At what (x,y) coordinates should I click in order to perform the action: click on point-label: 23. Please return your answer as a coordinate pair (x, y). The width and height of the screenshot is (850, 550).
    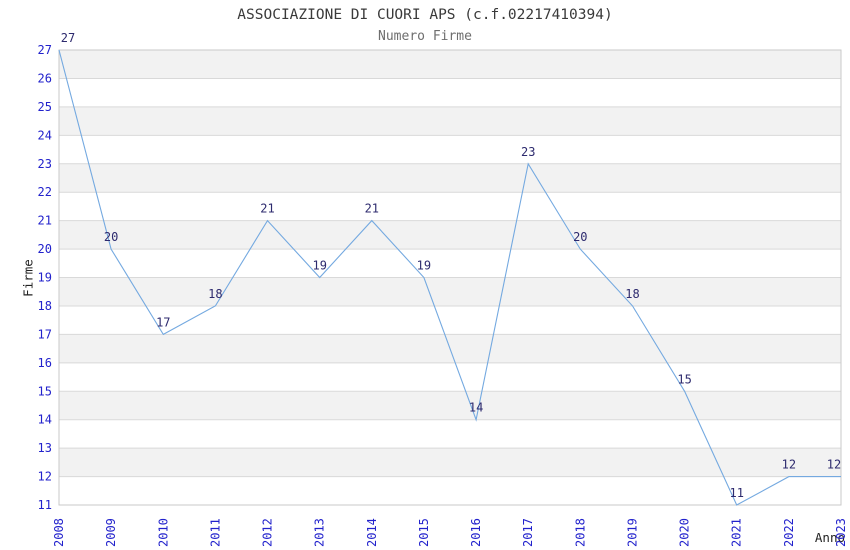
    Looking at the image, I should click on (528, 152).